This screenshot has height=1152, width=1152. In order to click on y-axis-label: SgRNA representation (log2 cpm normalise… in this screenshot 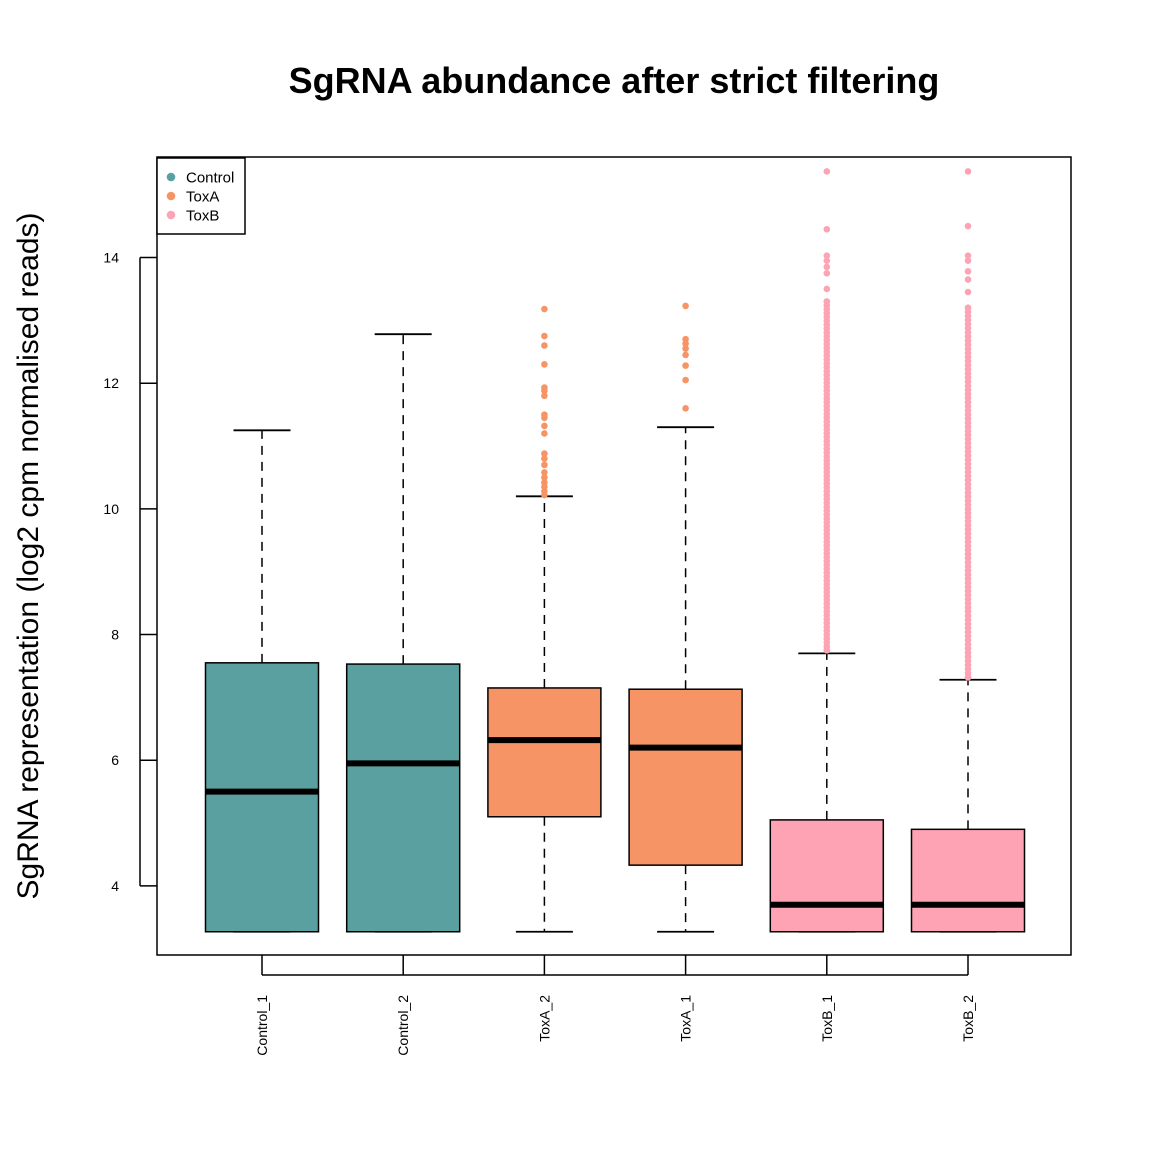, I will do `click(28, 556)`.